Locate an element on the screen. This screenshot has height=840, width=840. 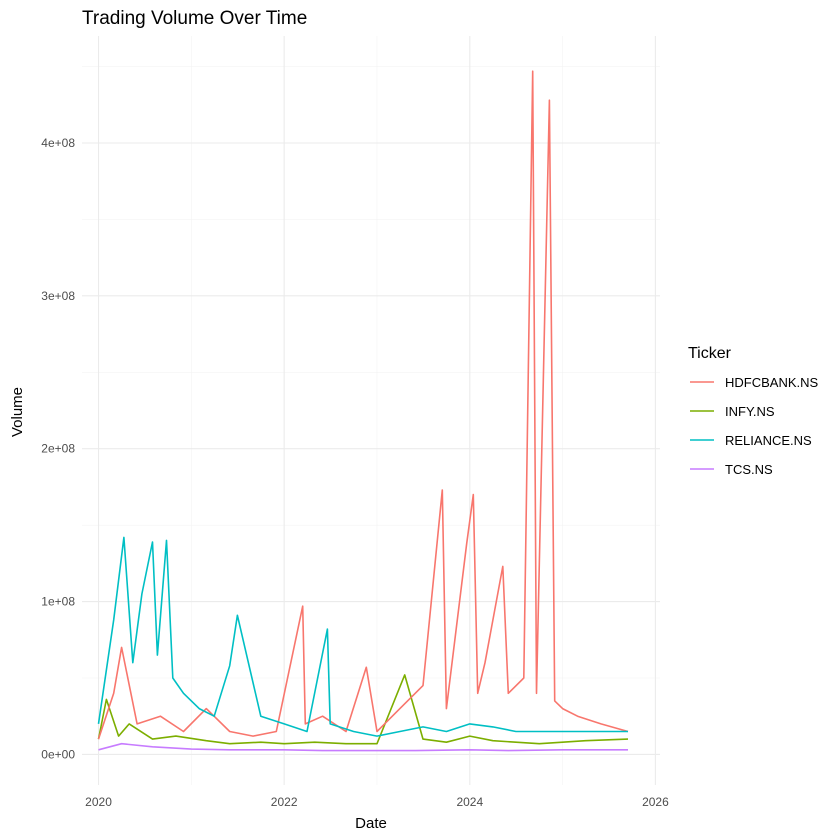
y-tick-label: 4e+08 is located at coordinates (58, 143).